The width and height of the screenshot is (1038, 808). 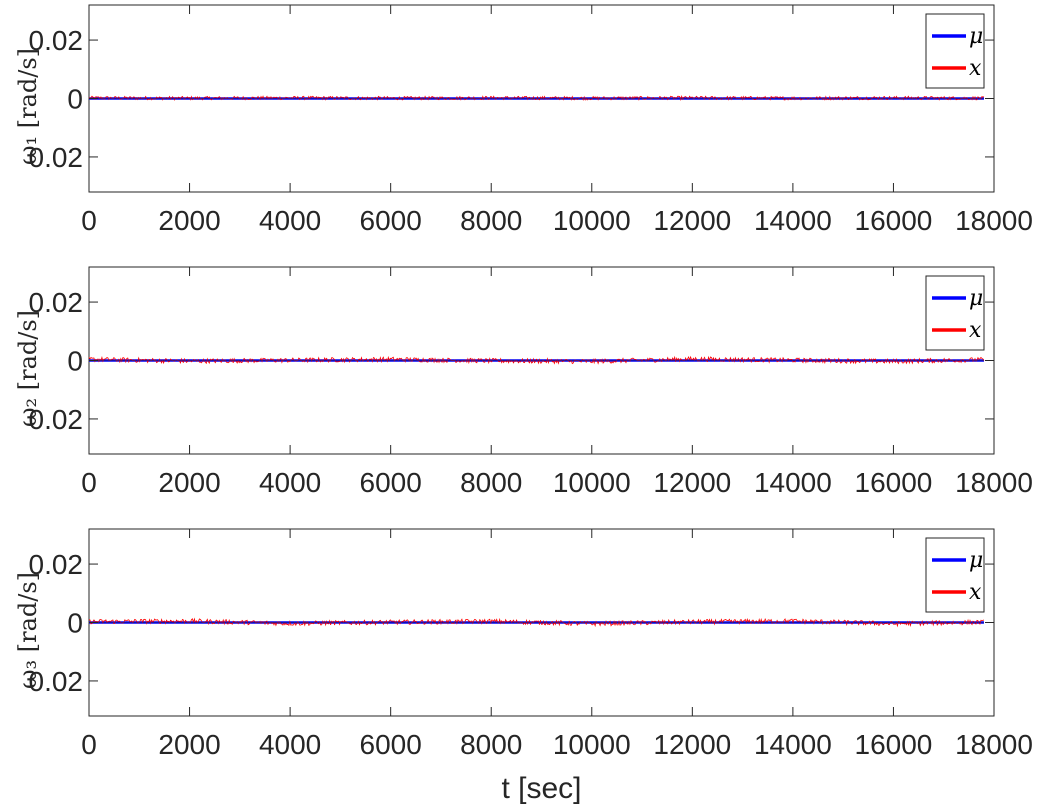 What do you see at coordinates (28, 368) in the screenshot?
I see `y-axis-label: ω₂ [rad/s]` at bounding box center [28, 368].